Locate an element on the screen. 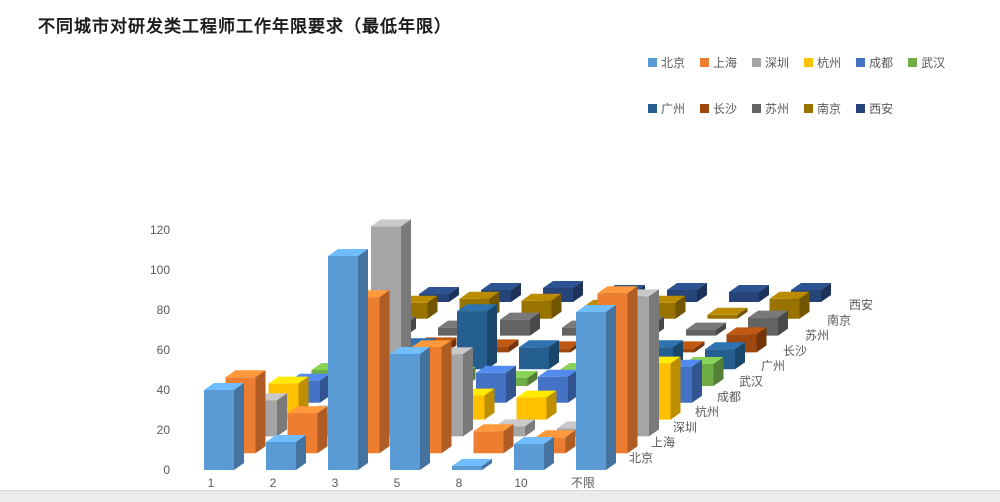 The width and height of the screenshot is (1000, 502). legend-item-shanghai: 上海 is located at coordinates (718, 62).